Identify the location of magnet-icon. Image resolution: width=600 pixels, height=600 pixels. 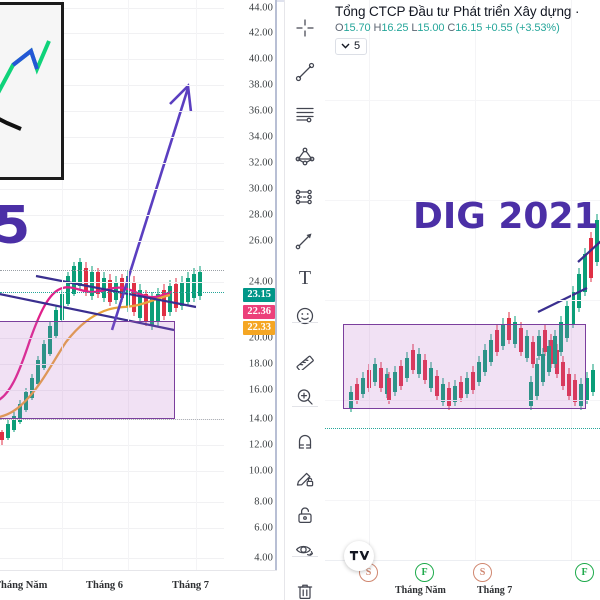
(305, 442).